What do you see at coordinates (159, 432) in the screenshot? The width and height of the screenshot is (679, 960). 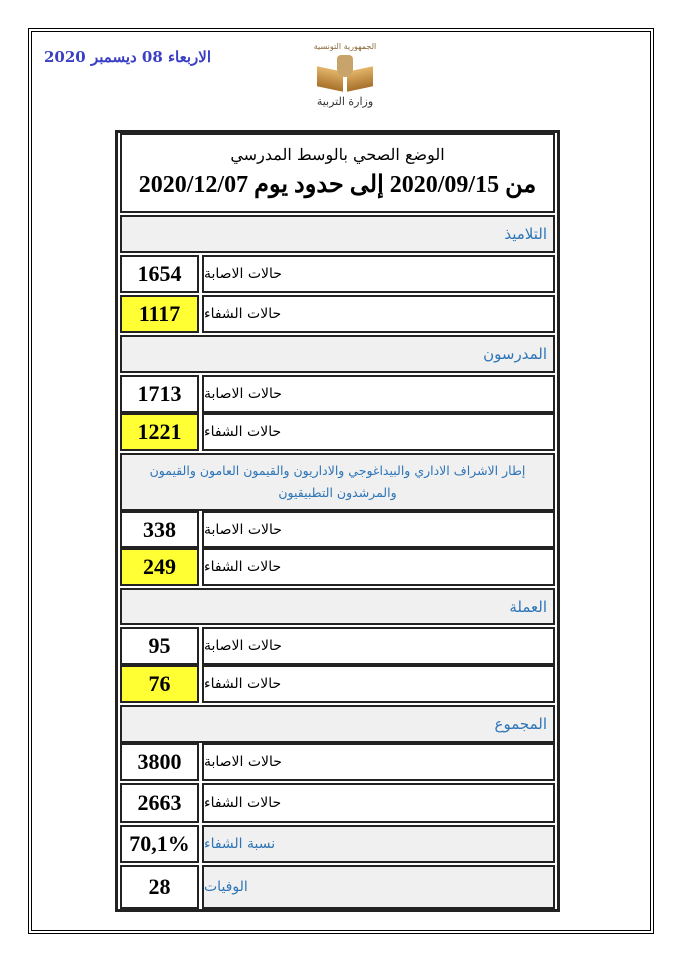 I see `teachers-recoveries: 1221` at bounding box center [159, 432].